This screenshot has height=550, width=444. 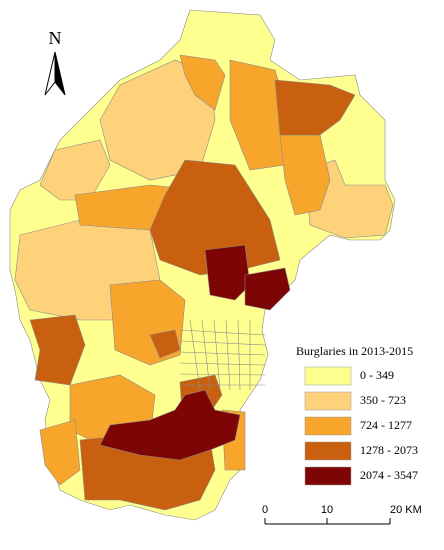 What do you see at coordinates (354, 351) in the screenshot?
I see `legend-title: Burglaries in 2013-2015` at bounding box center [354, 351].